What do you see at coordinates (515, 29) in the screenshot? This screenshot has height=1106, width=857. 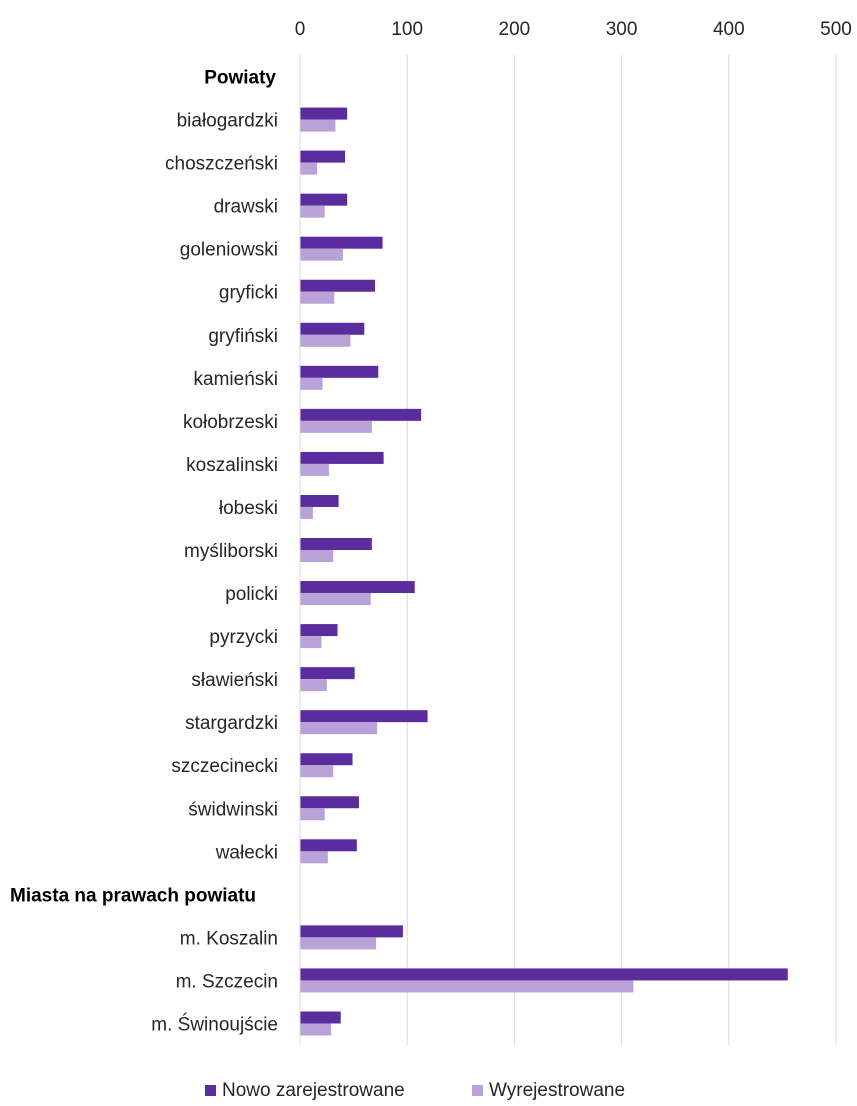 I see `x-tick-label: 200` at bounding box center [515, 29].